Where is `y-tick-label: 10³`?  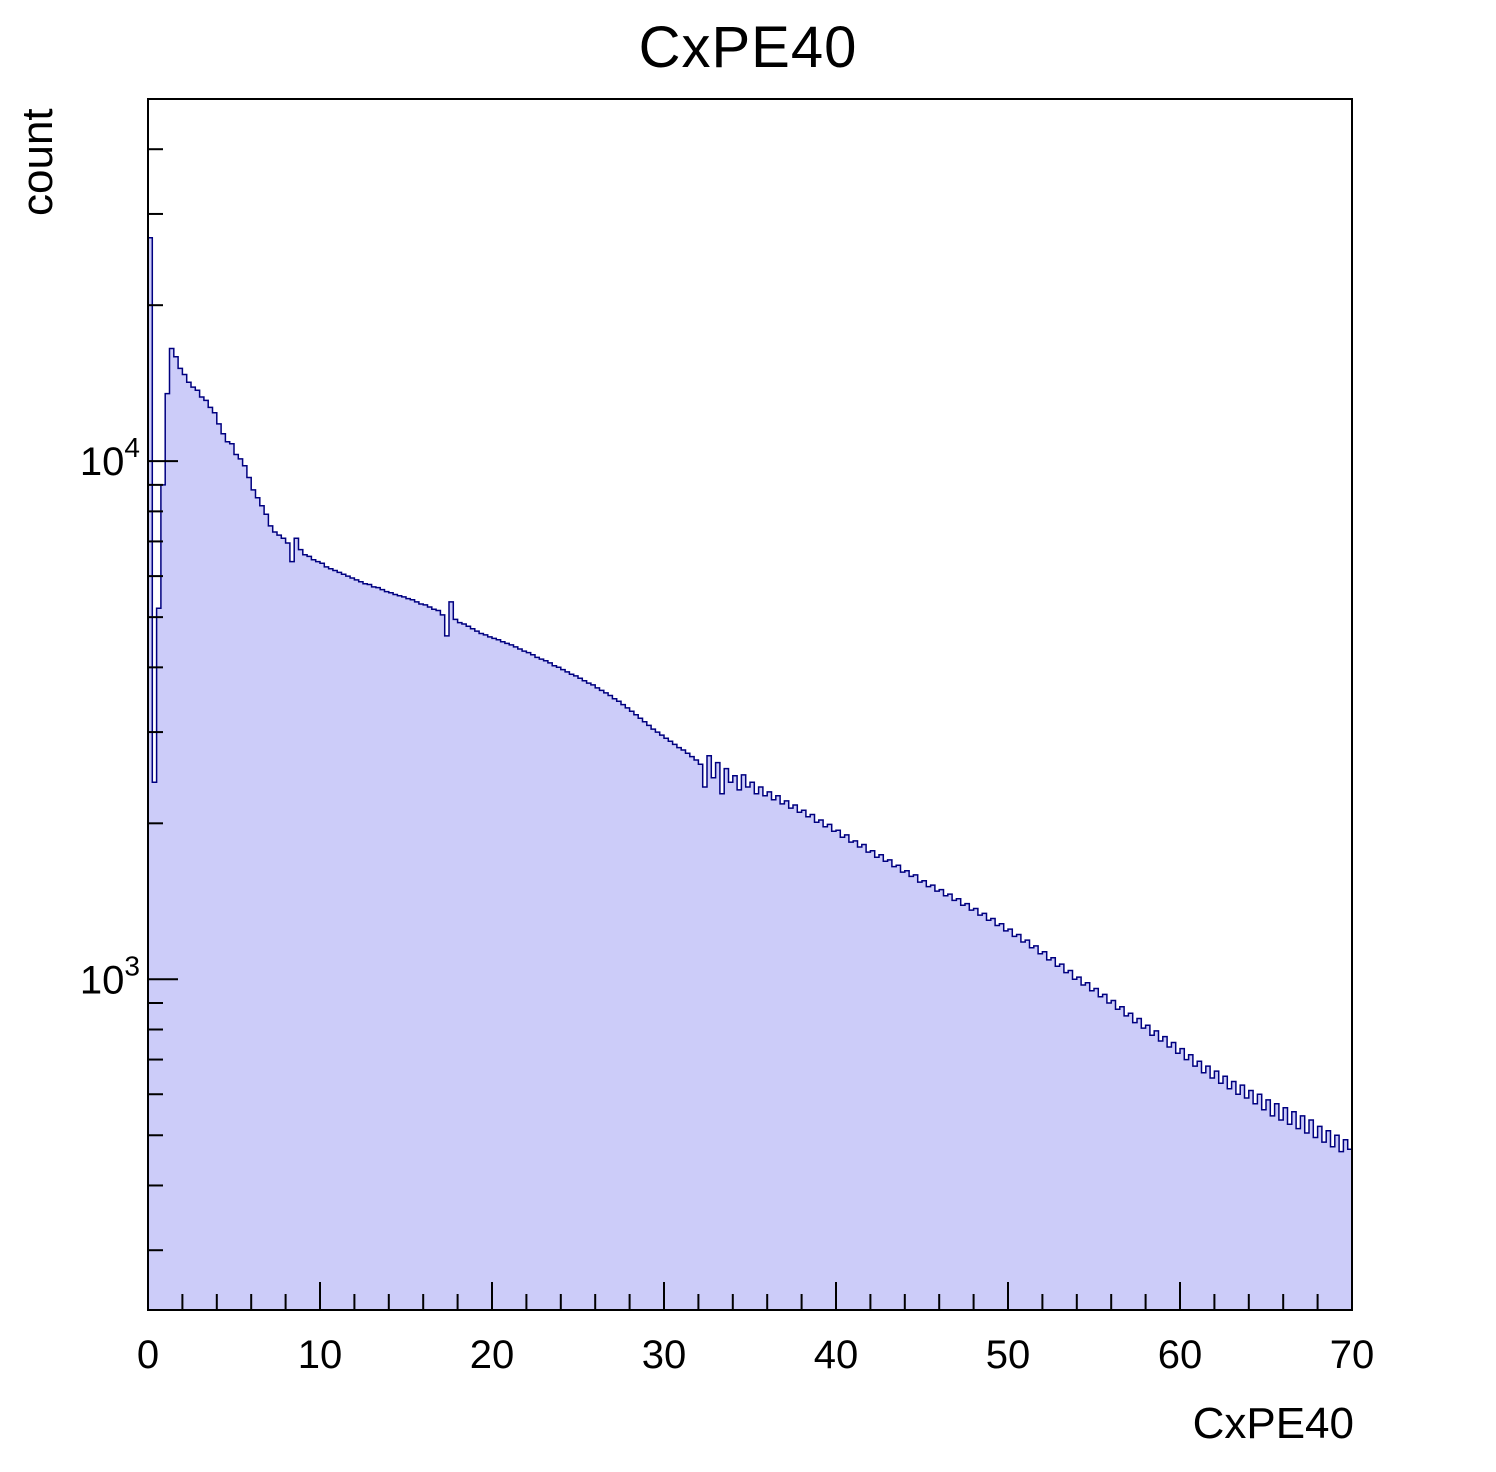
y-tick-label: 10³ is located at coordinates (110, 976).